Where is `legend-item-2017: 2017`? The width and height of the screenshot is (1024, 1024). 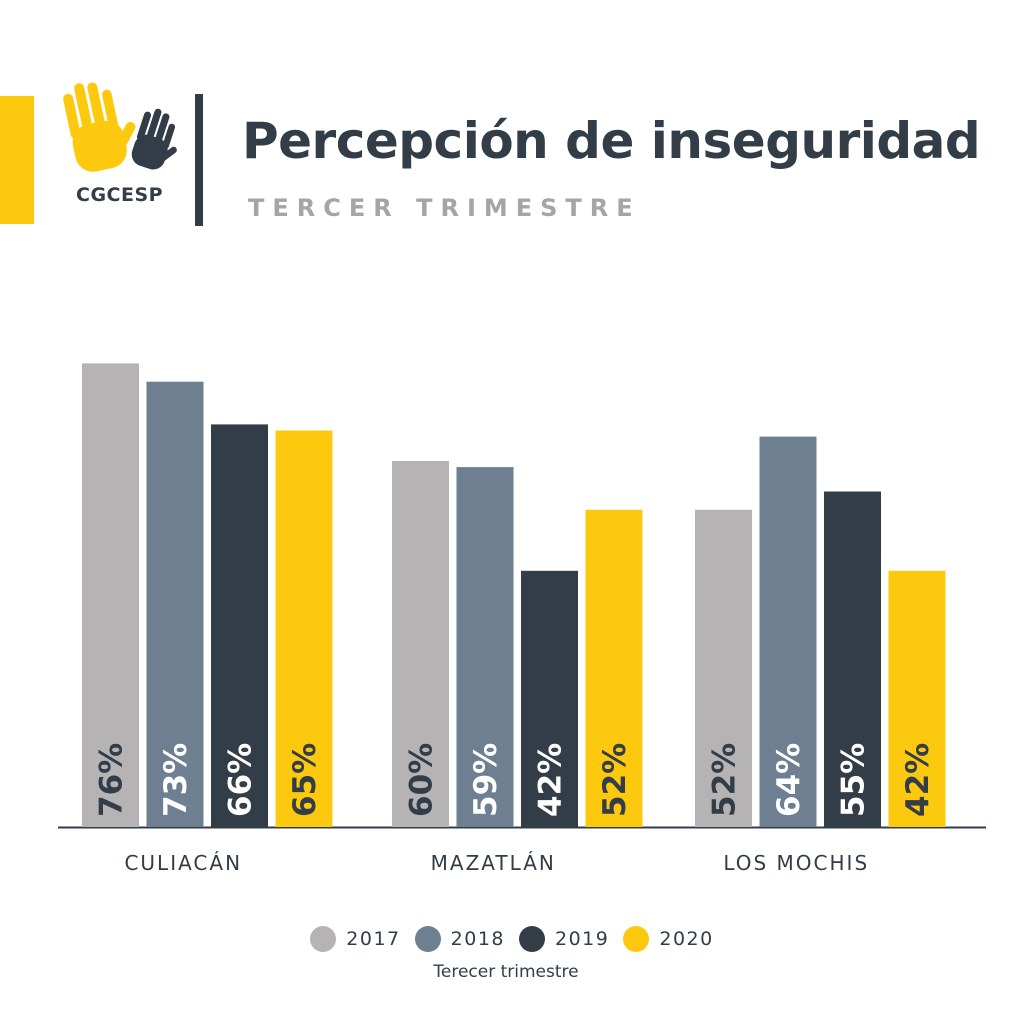 legend-item-2017: 2017 is located at coordinates (355, 939).